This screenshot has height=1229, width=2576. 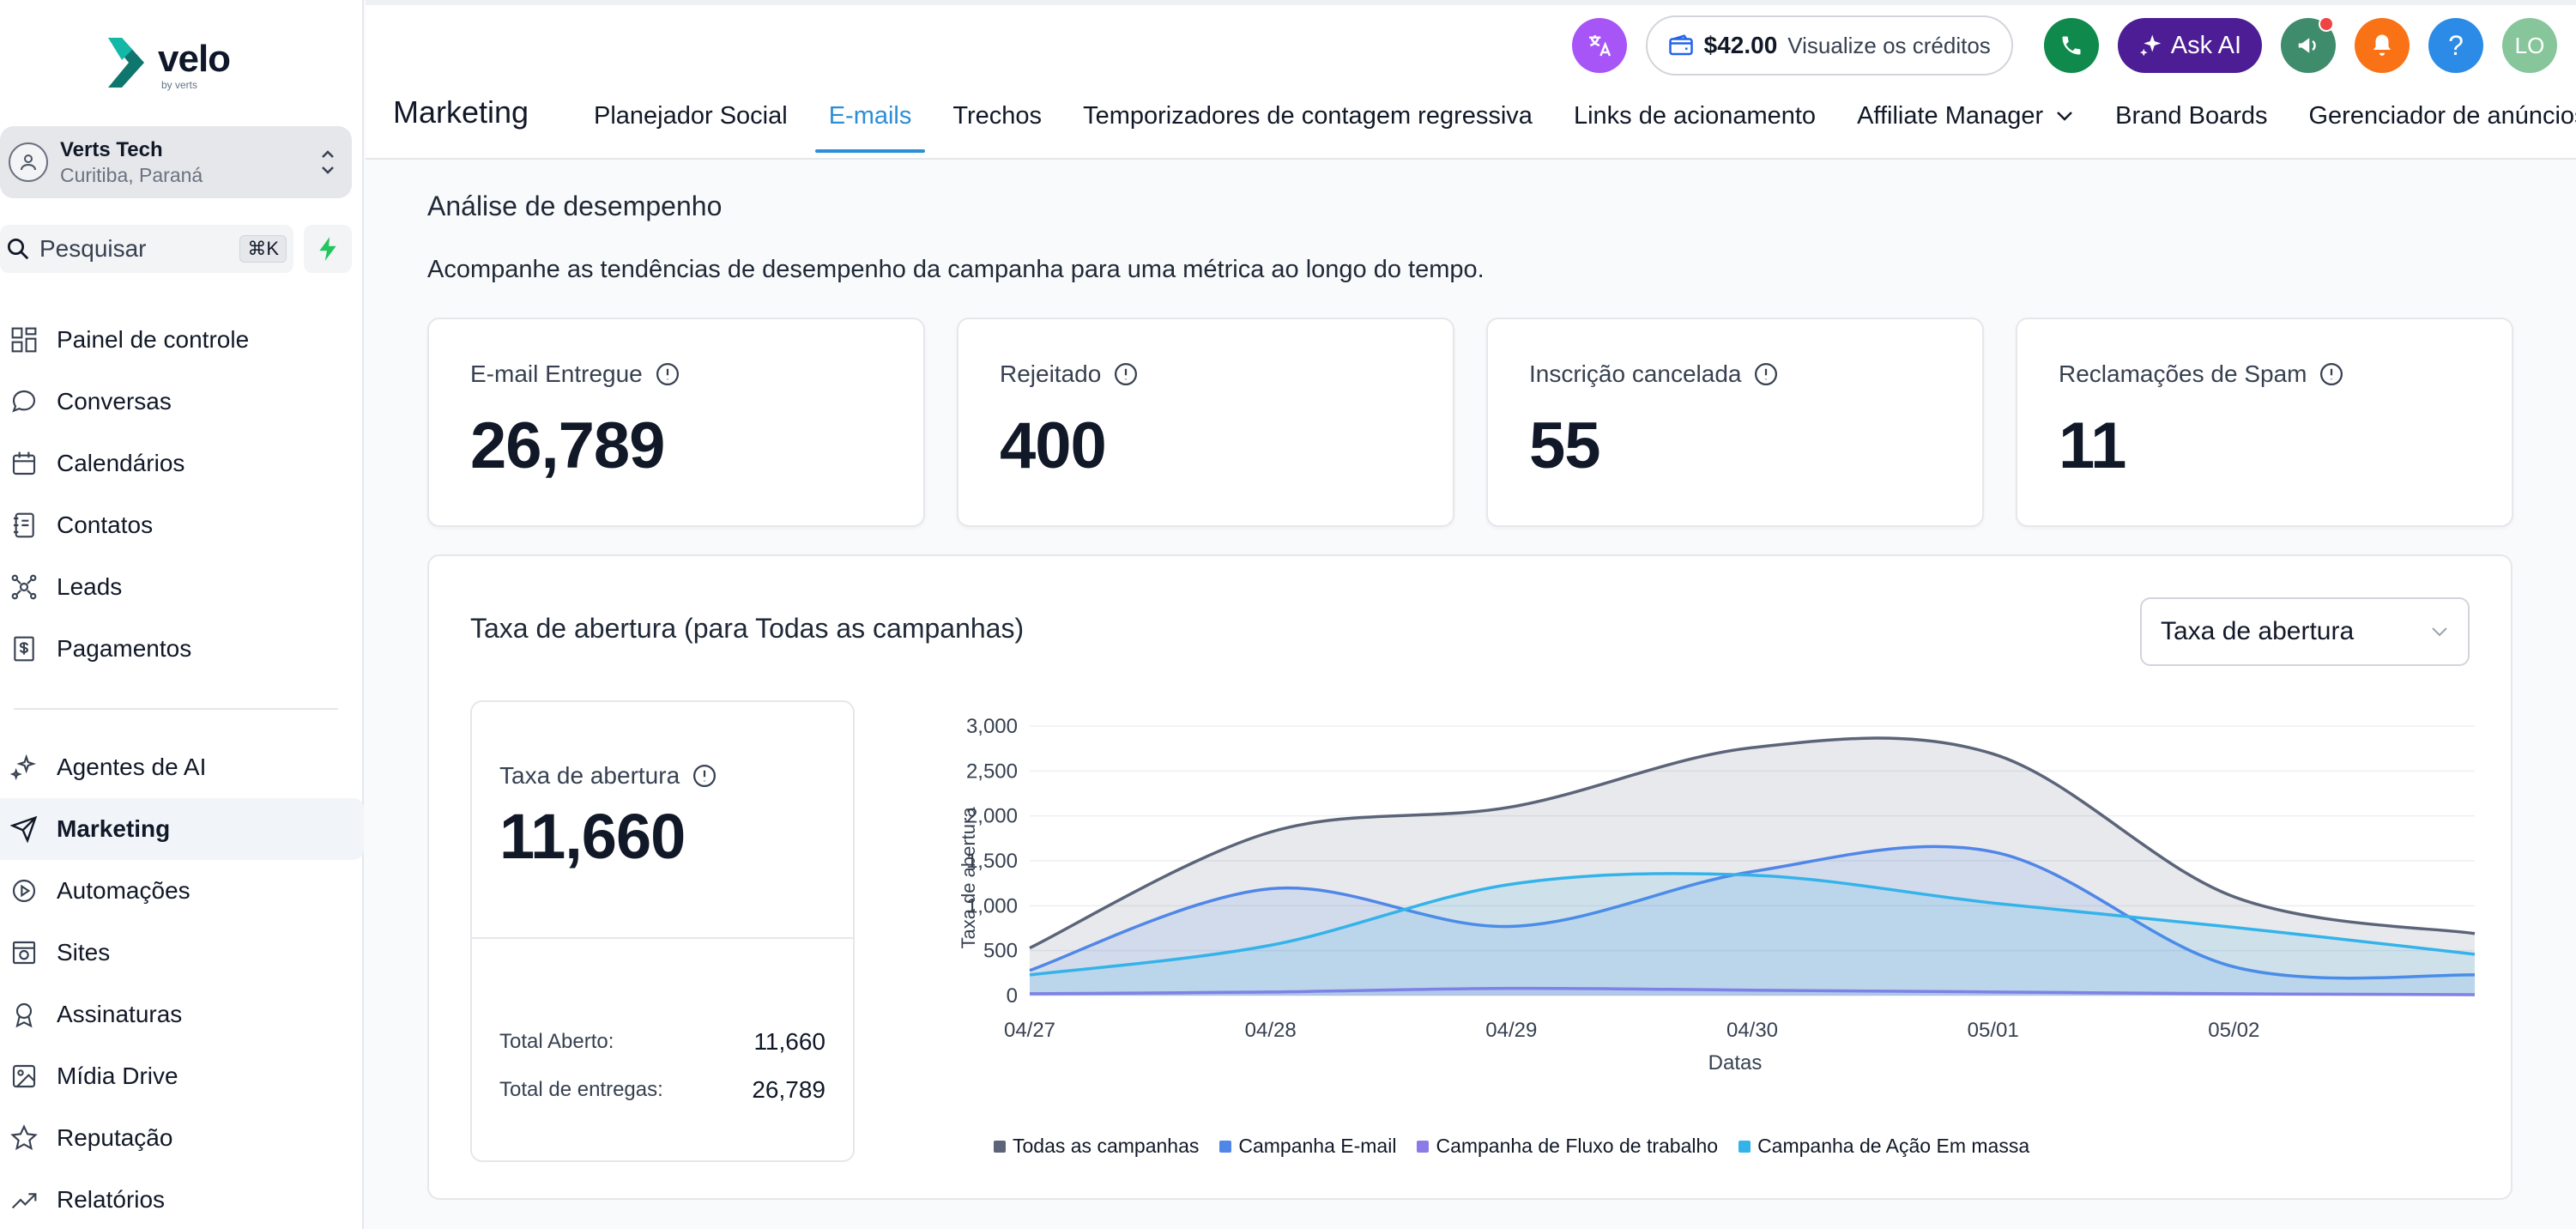 I want to click on nav-item-reputation: Reputação, so click(x=182, y=1138).